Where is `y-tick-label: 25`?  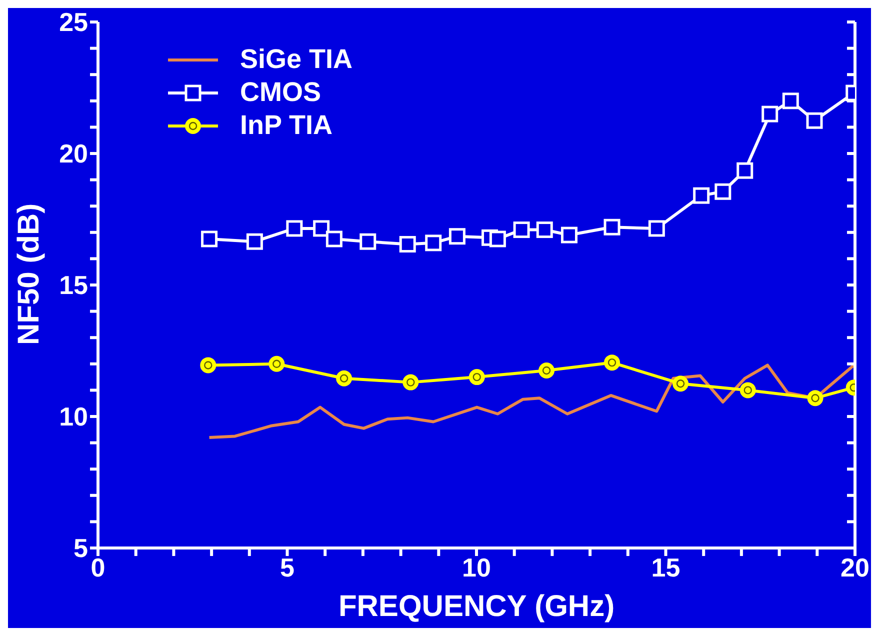 y-tick-label: 25 is located at coordinates (73, 22).